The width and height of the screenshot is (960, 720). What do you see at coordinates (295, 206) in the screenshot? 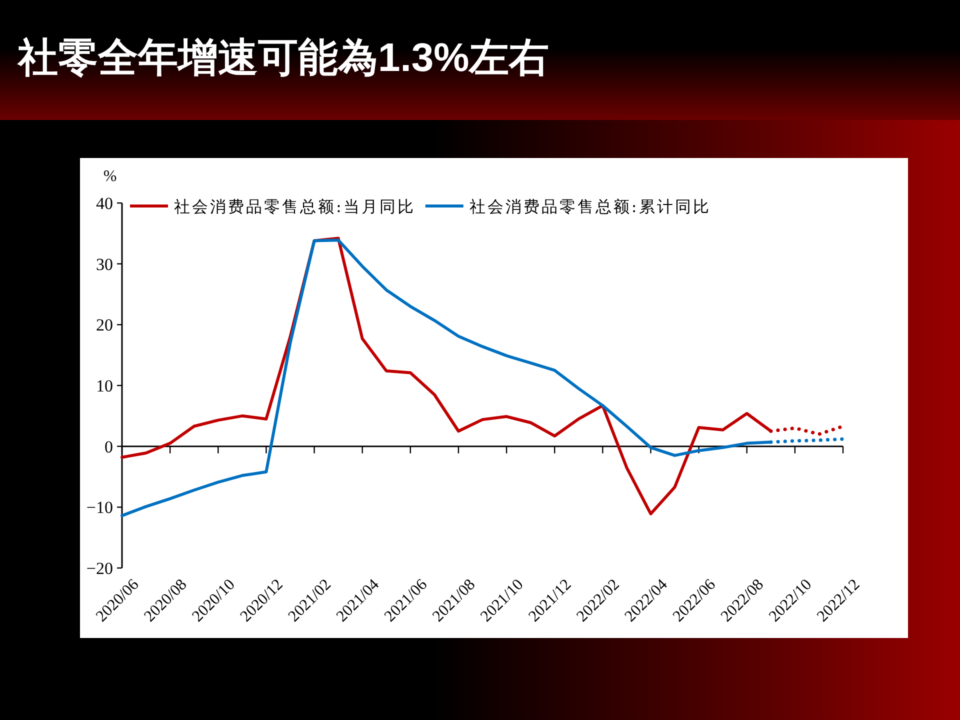
I see `legend-label: 社会消费品零售总额:当月同比` at bounding box center [295, 206].